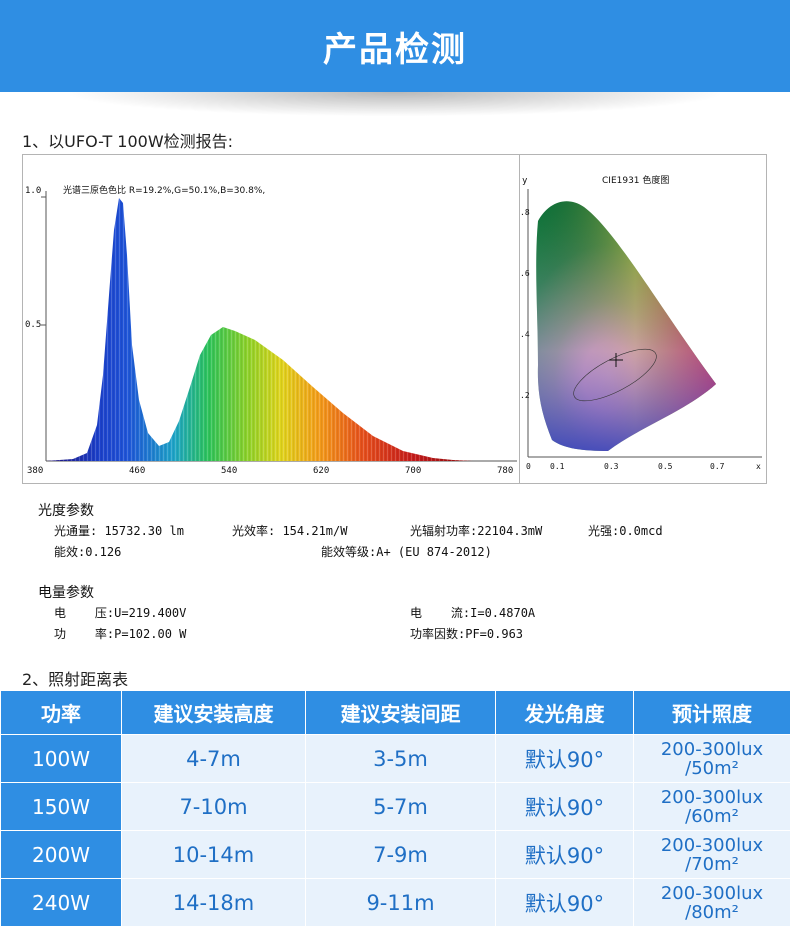  I want to click on cell-height: 4-7m, so click(213, 758).